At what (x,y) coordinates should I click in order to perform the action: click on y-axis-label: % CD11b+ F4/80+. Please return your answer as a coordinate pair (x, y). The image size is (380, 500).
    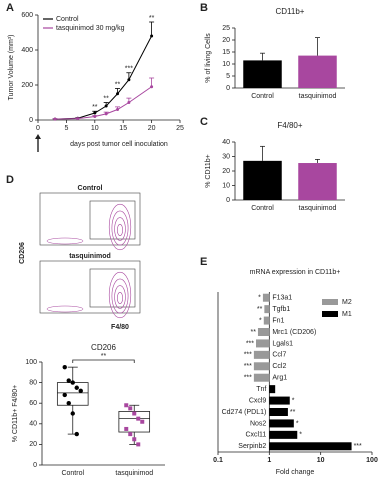
    Looking at the image, I should click on (15, 413).